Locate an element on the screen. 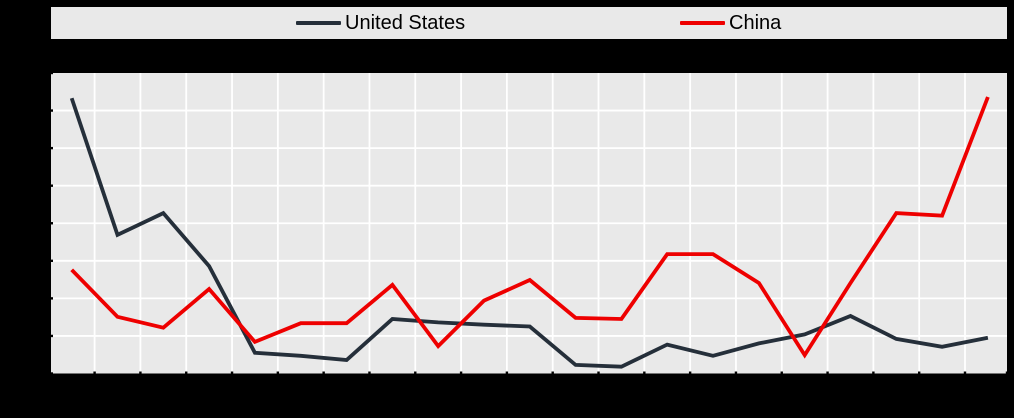 This screenshot has width=1014, height=418. legend-label-united-states: United States is located at coordinates (405, 23).